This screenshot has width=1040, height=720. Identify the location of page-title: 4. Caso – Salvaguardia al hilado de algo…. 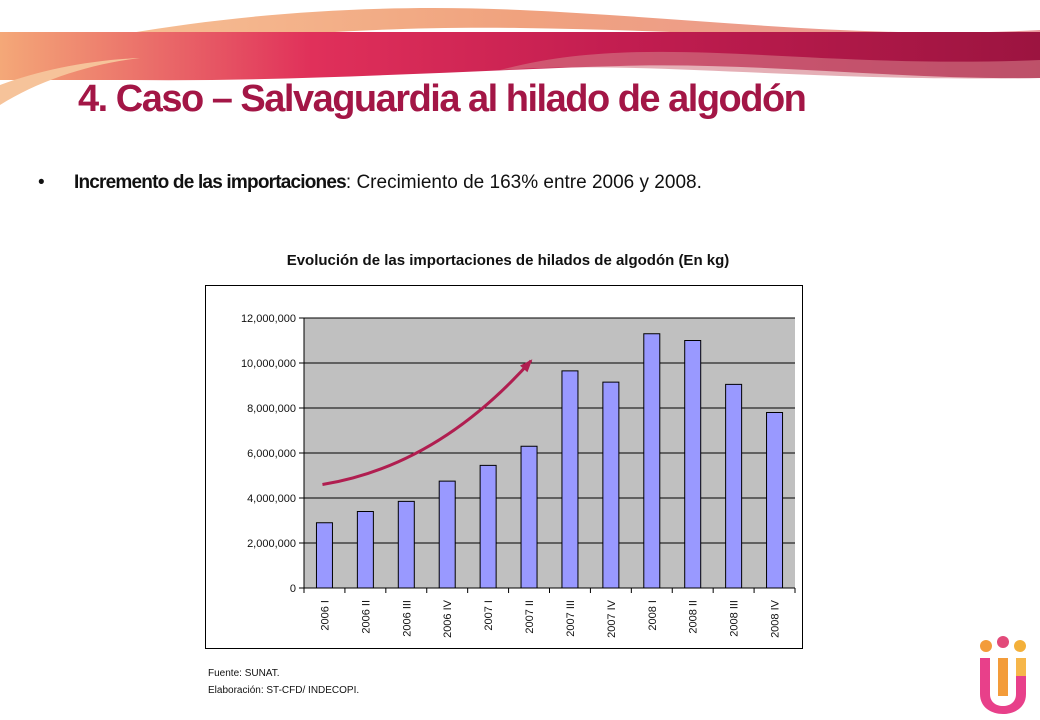
(442, 99).